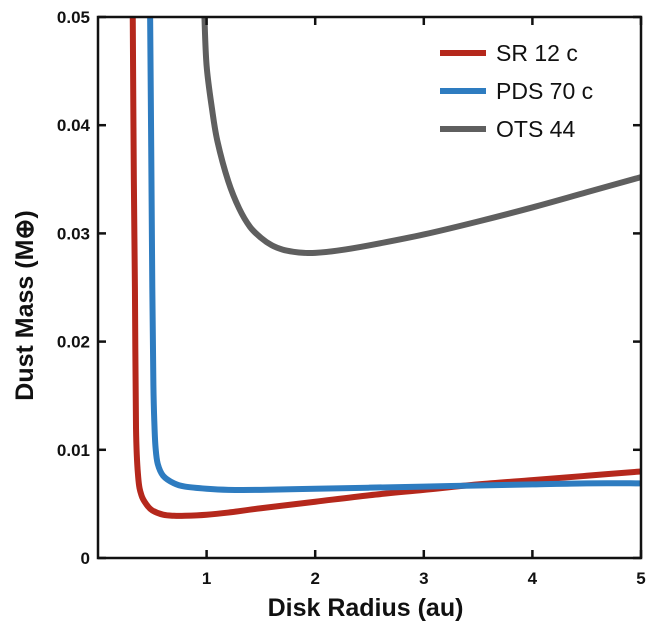 This screenshot has width=652, height=622. Describe the element at coordinates (85, 558) in the screenshot. I see `y-tick-label: 0` at that location.